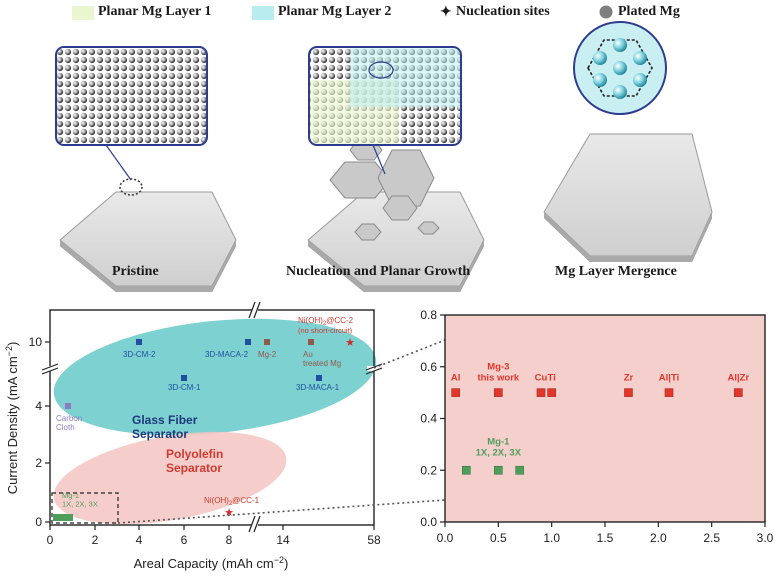 The image size is (780, 579). Describe the element at coordinates (227, 354) in the screenshot. I see `label-3d-maca-2: 3D-MACA-2` at that location.